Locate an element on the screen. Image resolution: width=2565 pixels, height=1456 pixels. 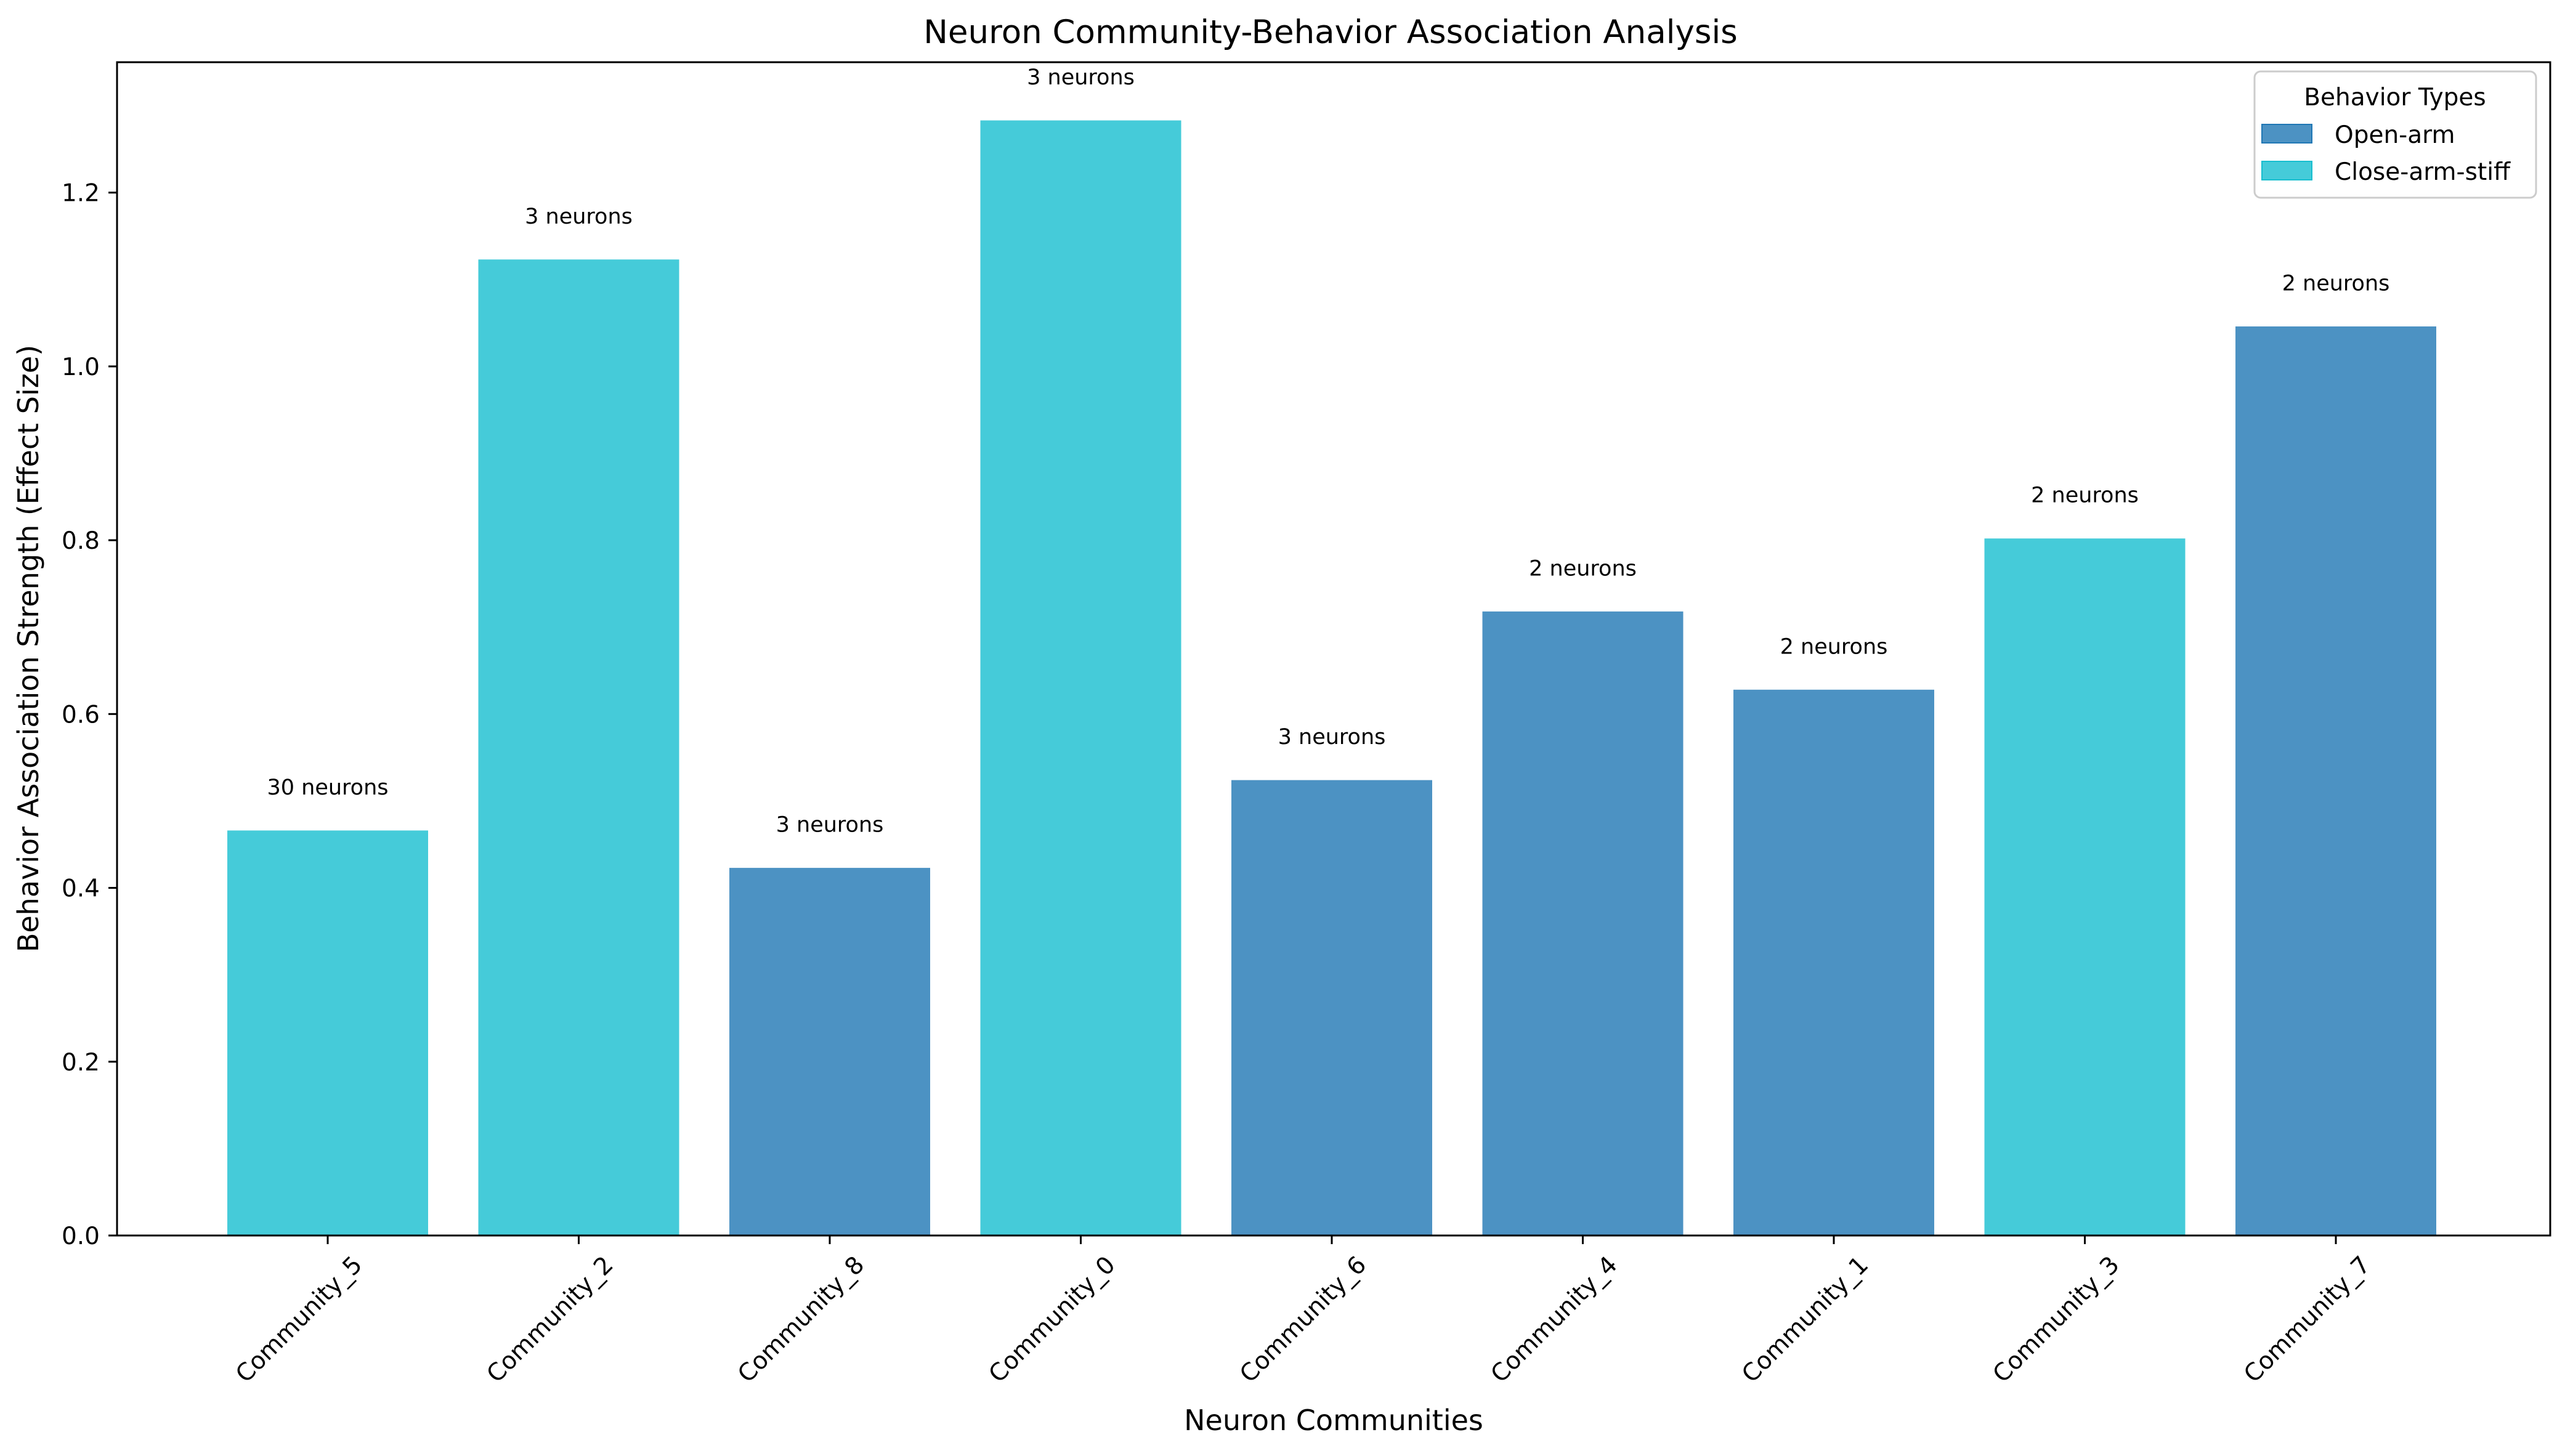
legend-label-close-arm-stiff: Close-arm-stiff is located at coordinates (2423, 172).